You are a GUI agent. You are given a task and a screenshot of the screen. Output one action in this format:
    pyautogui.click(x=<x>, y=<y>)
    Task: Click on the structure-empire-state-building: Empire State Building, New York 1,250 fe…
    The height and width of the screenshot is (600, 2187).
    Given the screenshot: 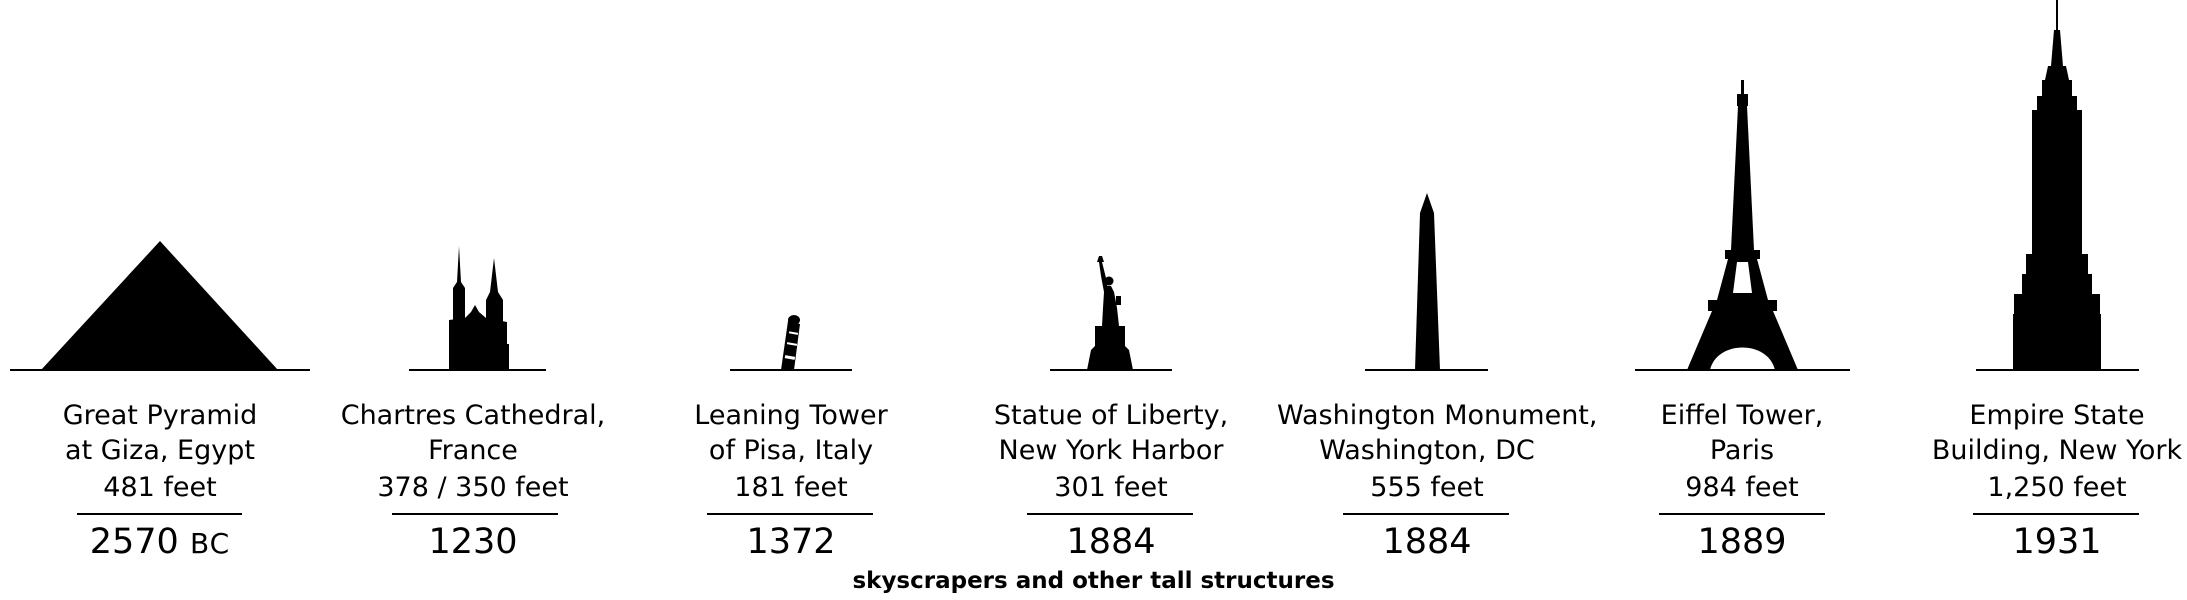 What is the action you would take?
    pyautogui.click(x=2047, y=300)
    